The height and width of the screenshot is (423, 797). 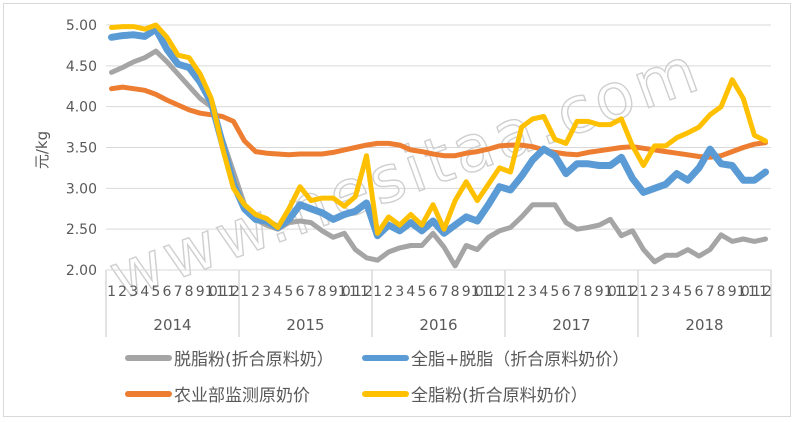 What do you see at coordinates (254, 360) in the screenshot?
I see `legend-label: 脱脂粉(折合原料奶）` at bounding box center [254, 360].